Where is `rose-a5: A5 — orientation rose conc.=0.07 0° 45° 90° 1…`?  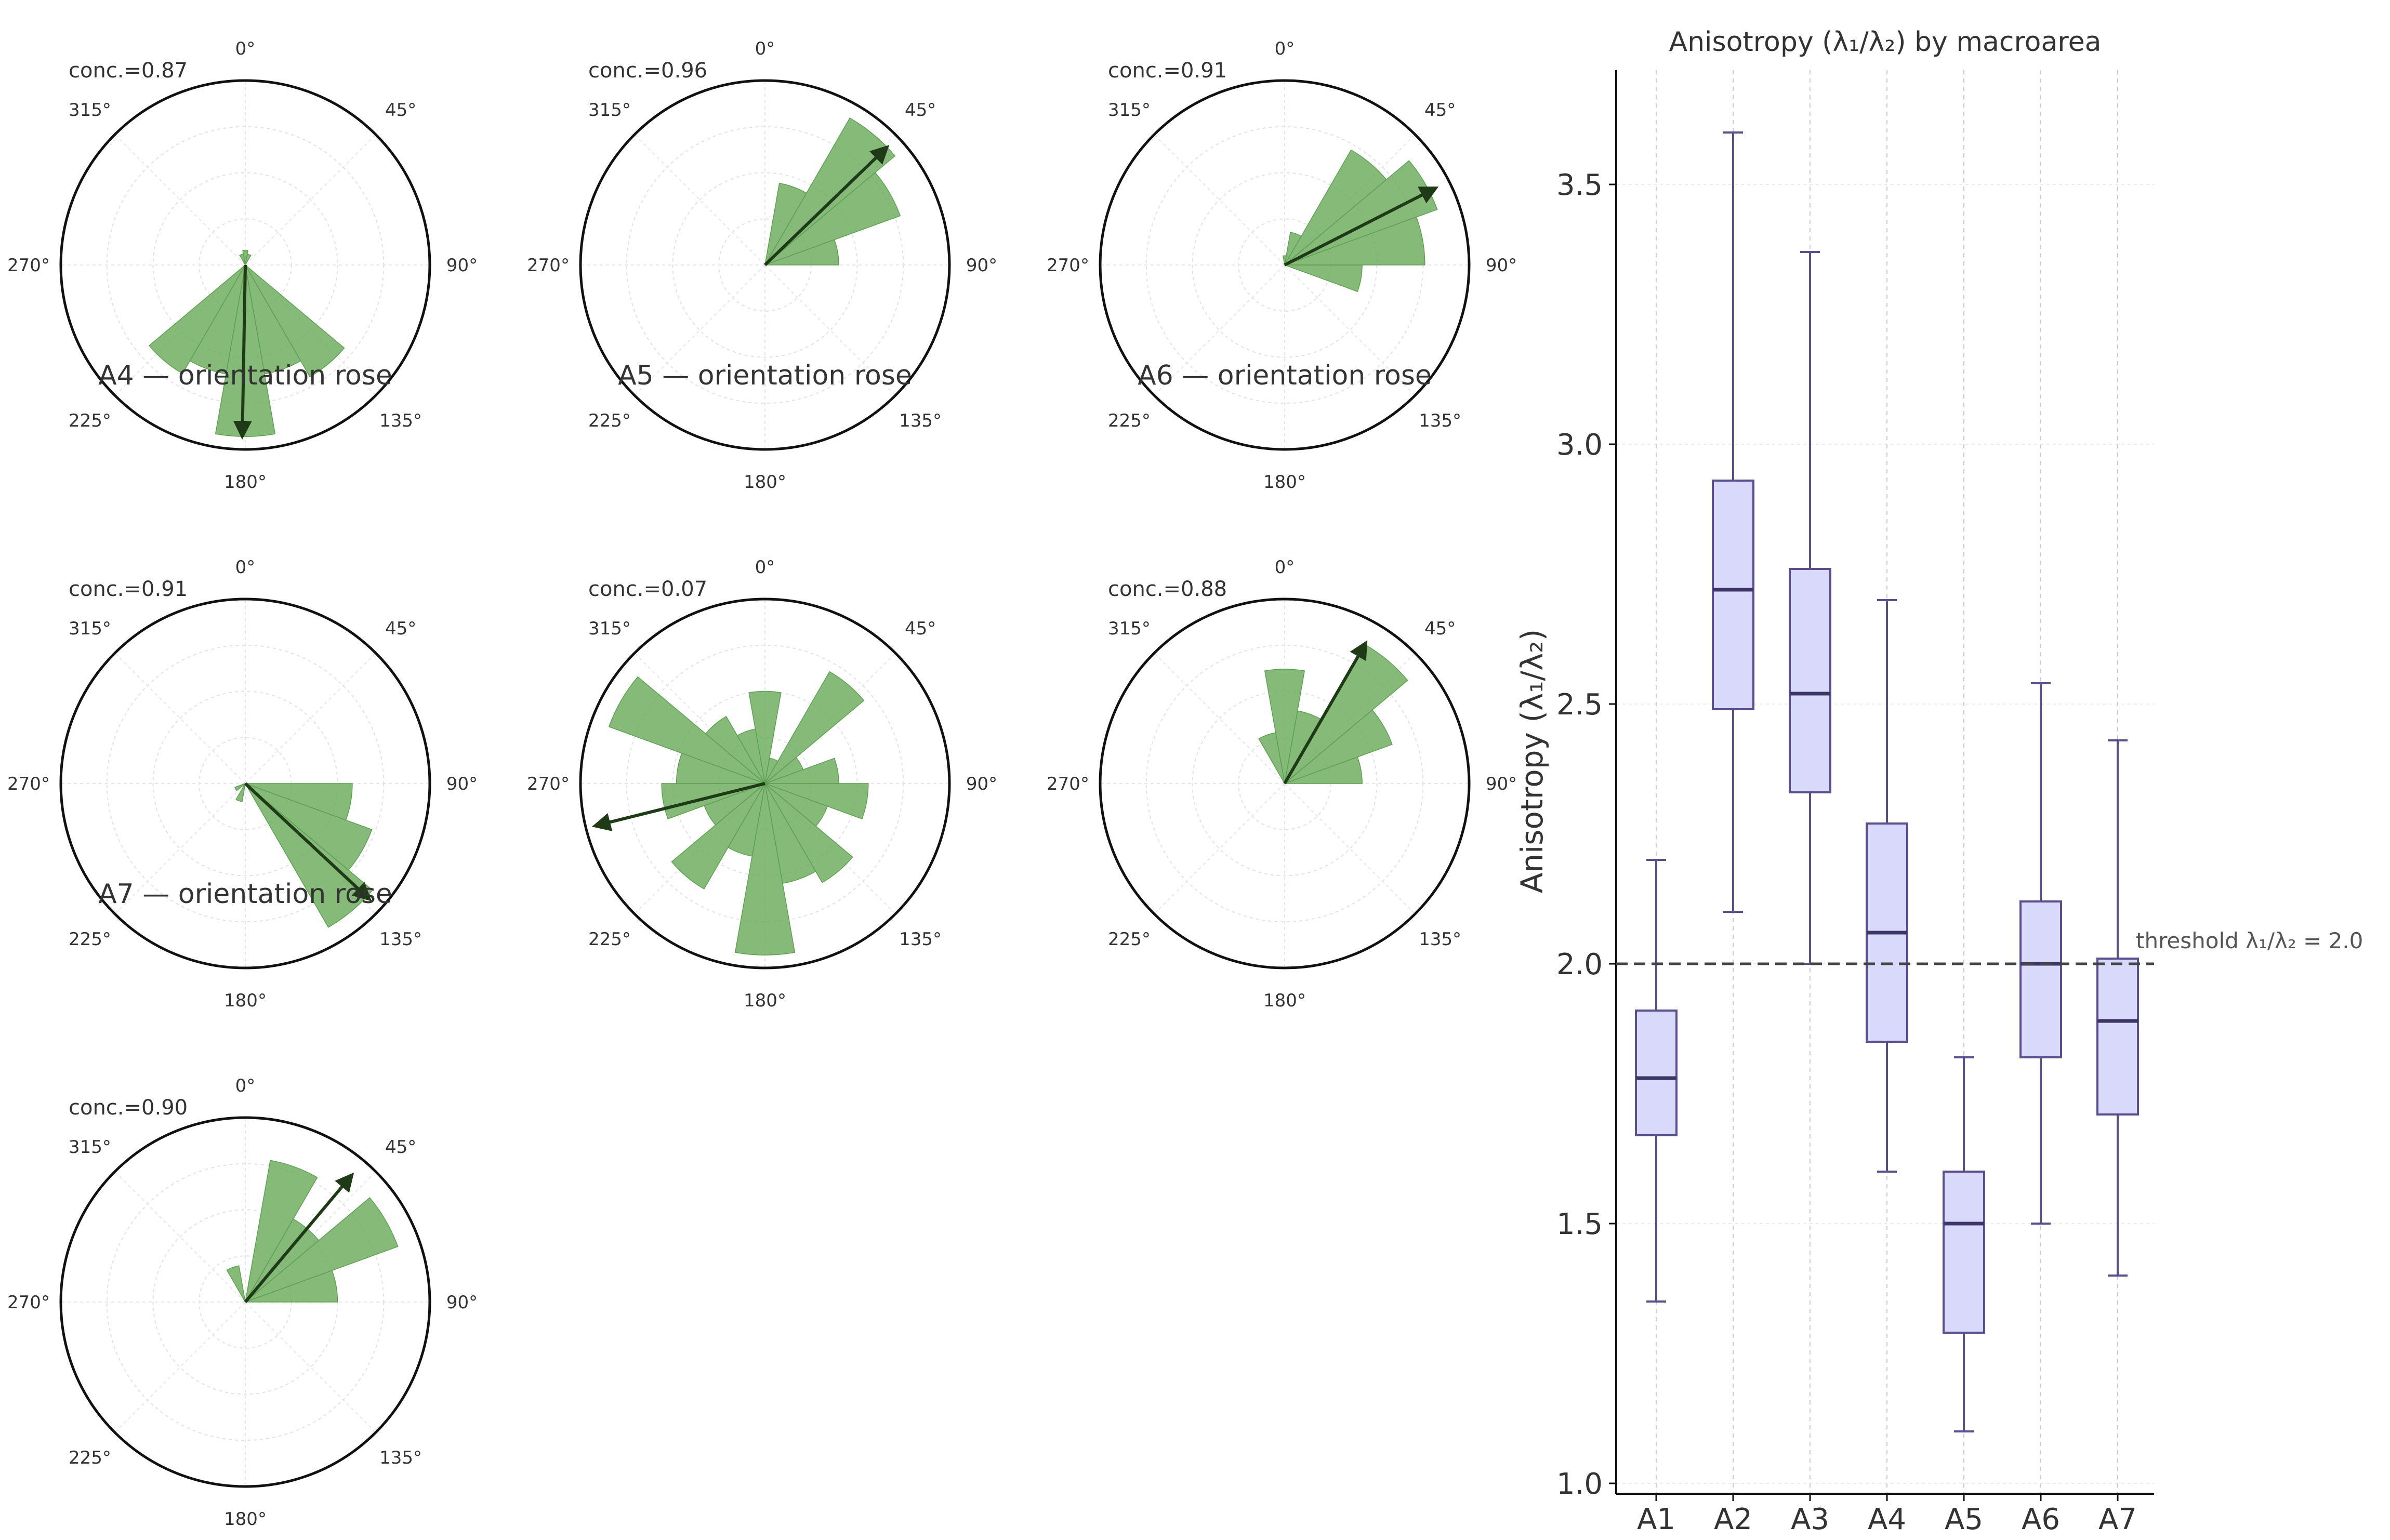 rose-a5: A5 — orientation rose conc.=0.07 0° 45° 90° 1… is located at coordinates (762, 685).